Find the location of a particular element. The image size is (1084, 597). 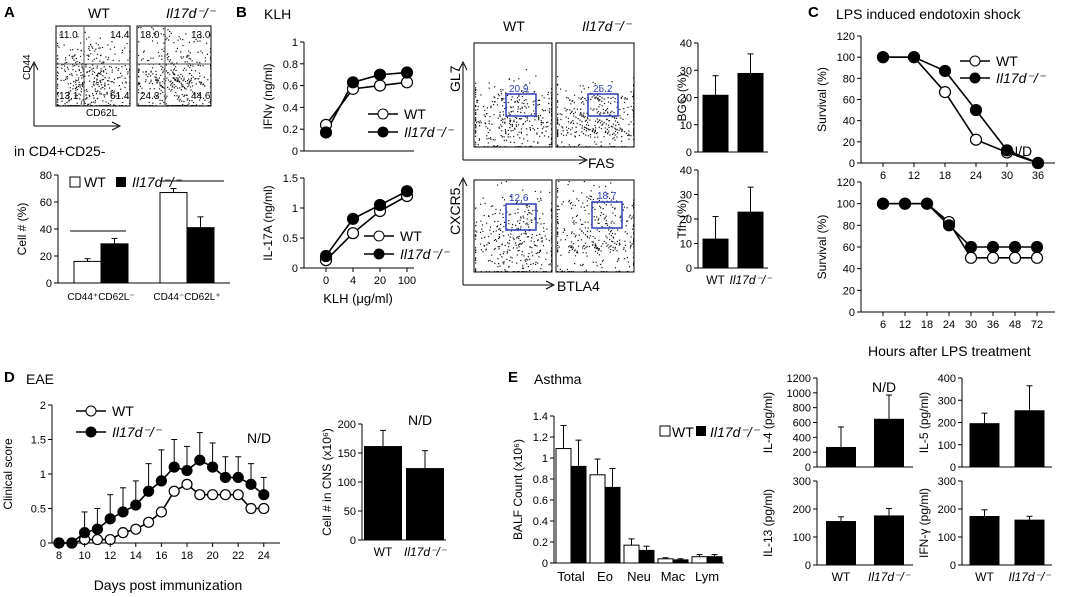

x-tick-label: 20 is located at coordinates (380, 281).